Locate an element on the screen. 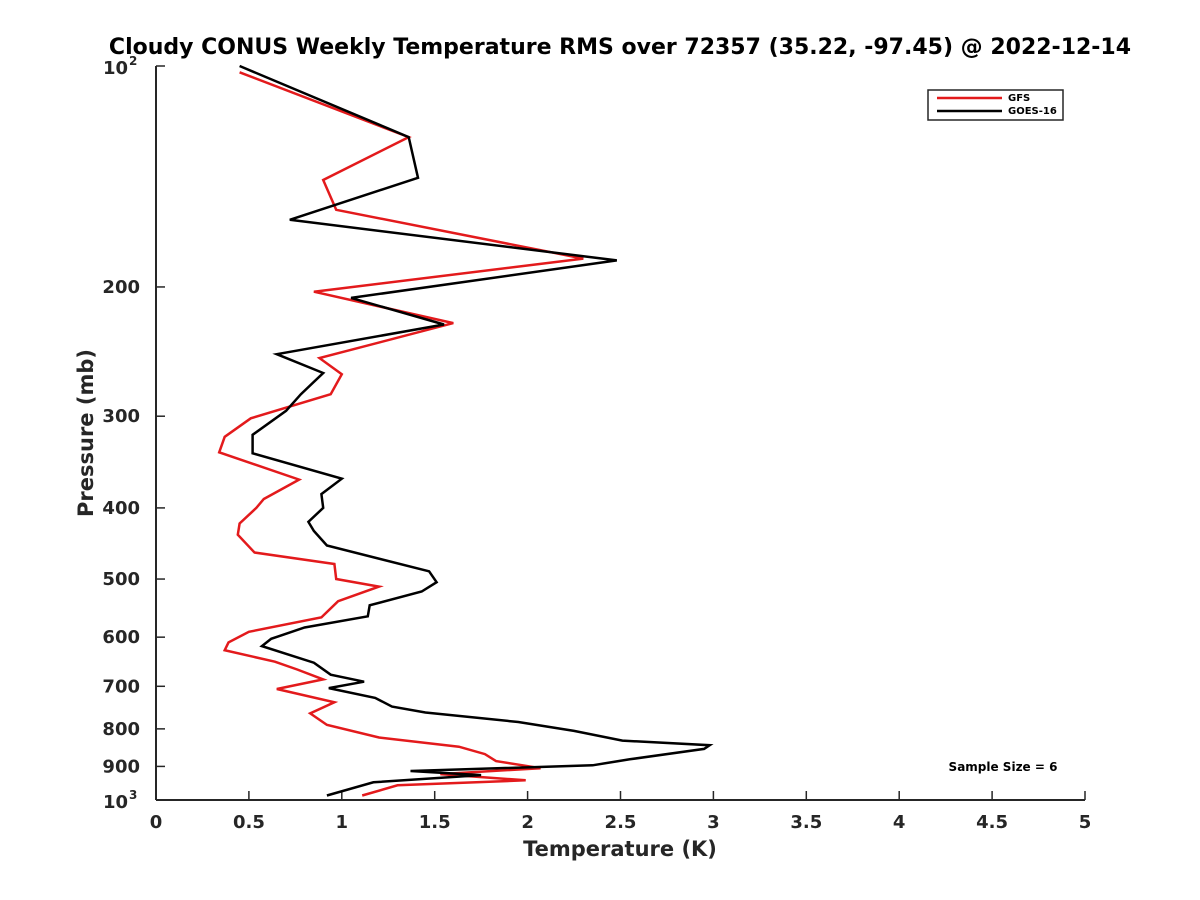 The height and width of the screenshot is (900, 1200). y-tick-label-exponent: 3 is located at coordinates (133, 795).